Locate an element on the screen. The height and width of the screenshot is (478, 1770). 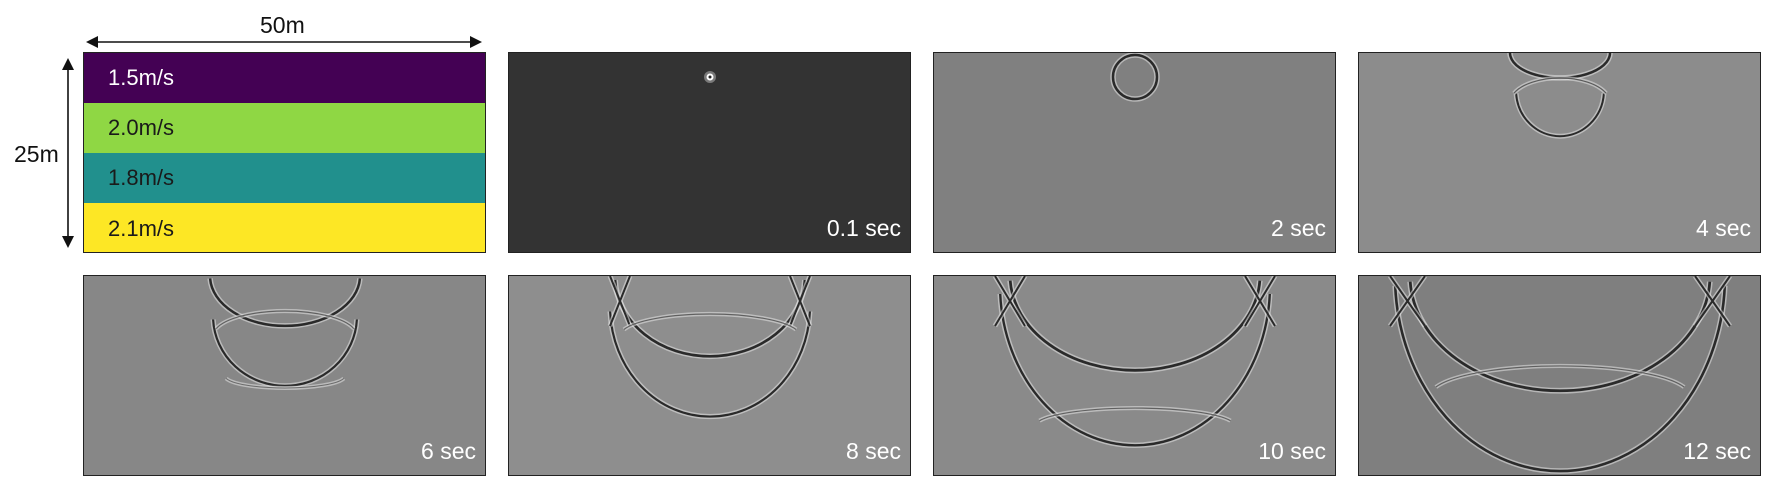
depth-dimension-arrow is located at coordinates (68, 153).